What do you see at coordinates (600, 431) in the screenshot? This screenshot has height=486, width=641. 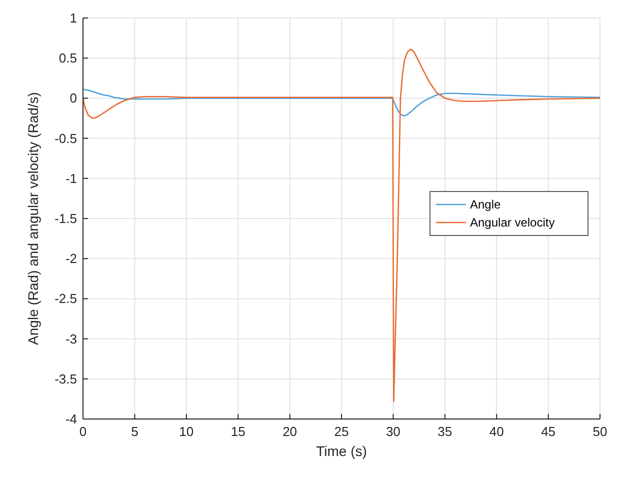 I see `x-tick-label: 50` at bounding box center [600, 431].